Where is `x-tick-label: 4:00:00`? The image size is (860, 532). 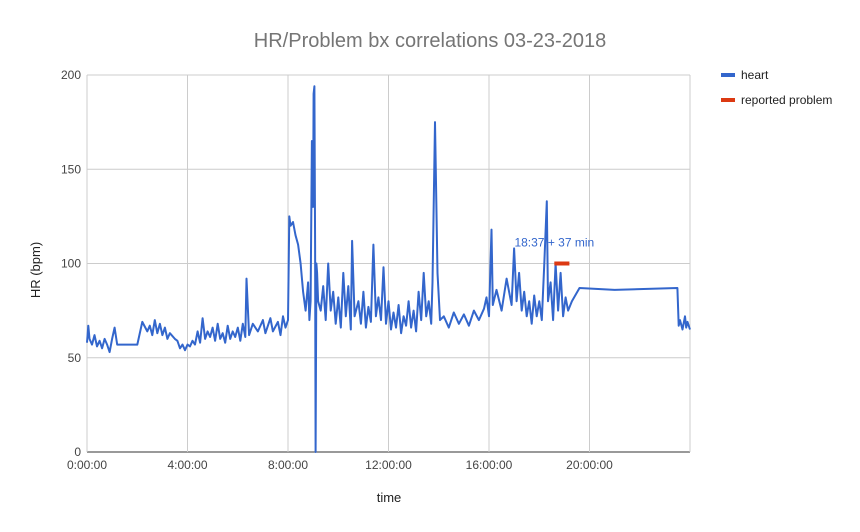
x-tick-label: 4:00:00 is located at coordinates (187, 465).